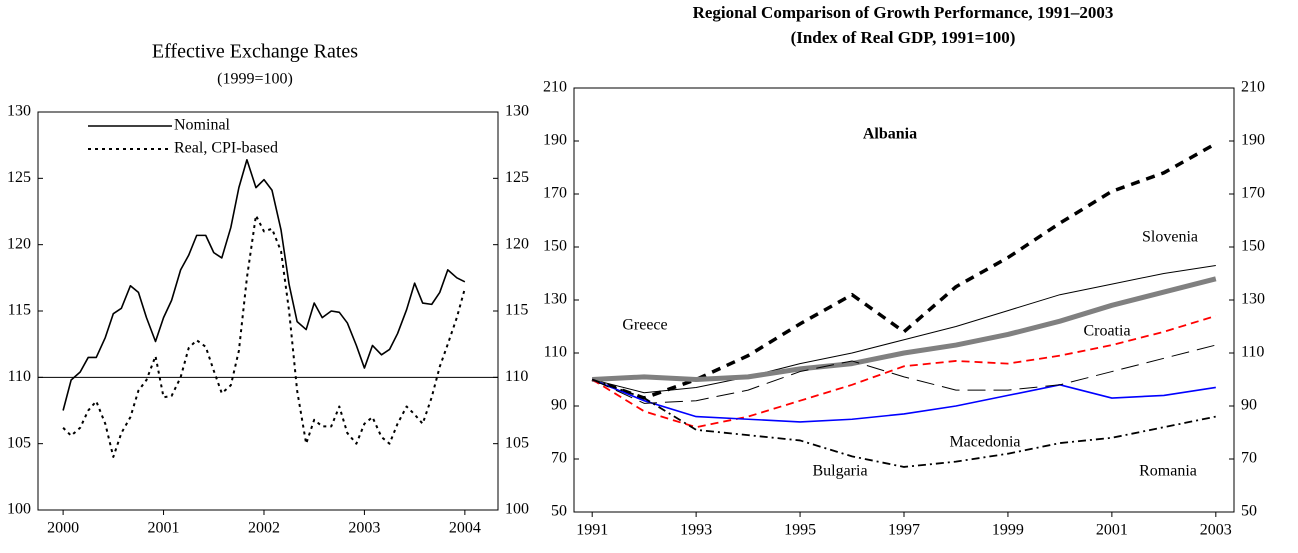  I want to click on annotation: Croatia, so click(1106, 331).